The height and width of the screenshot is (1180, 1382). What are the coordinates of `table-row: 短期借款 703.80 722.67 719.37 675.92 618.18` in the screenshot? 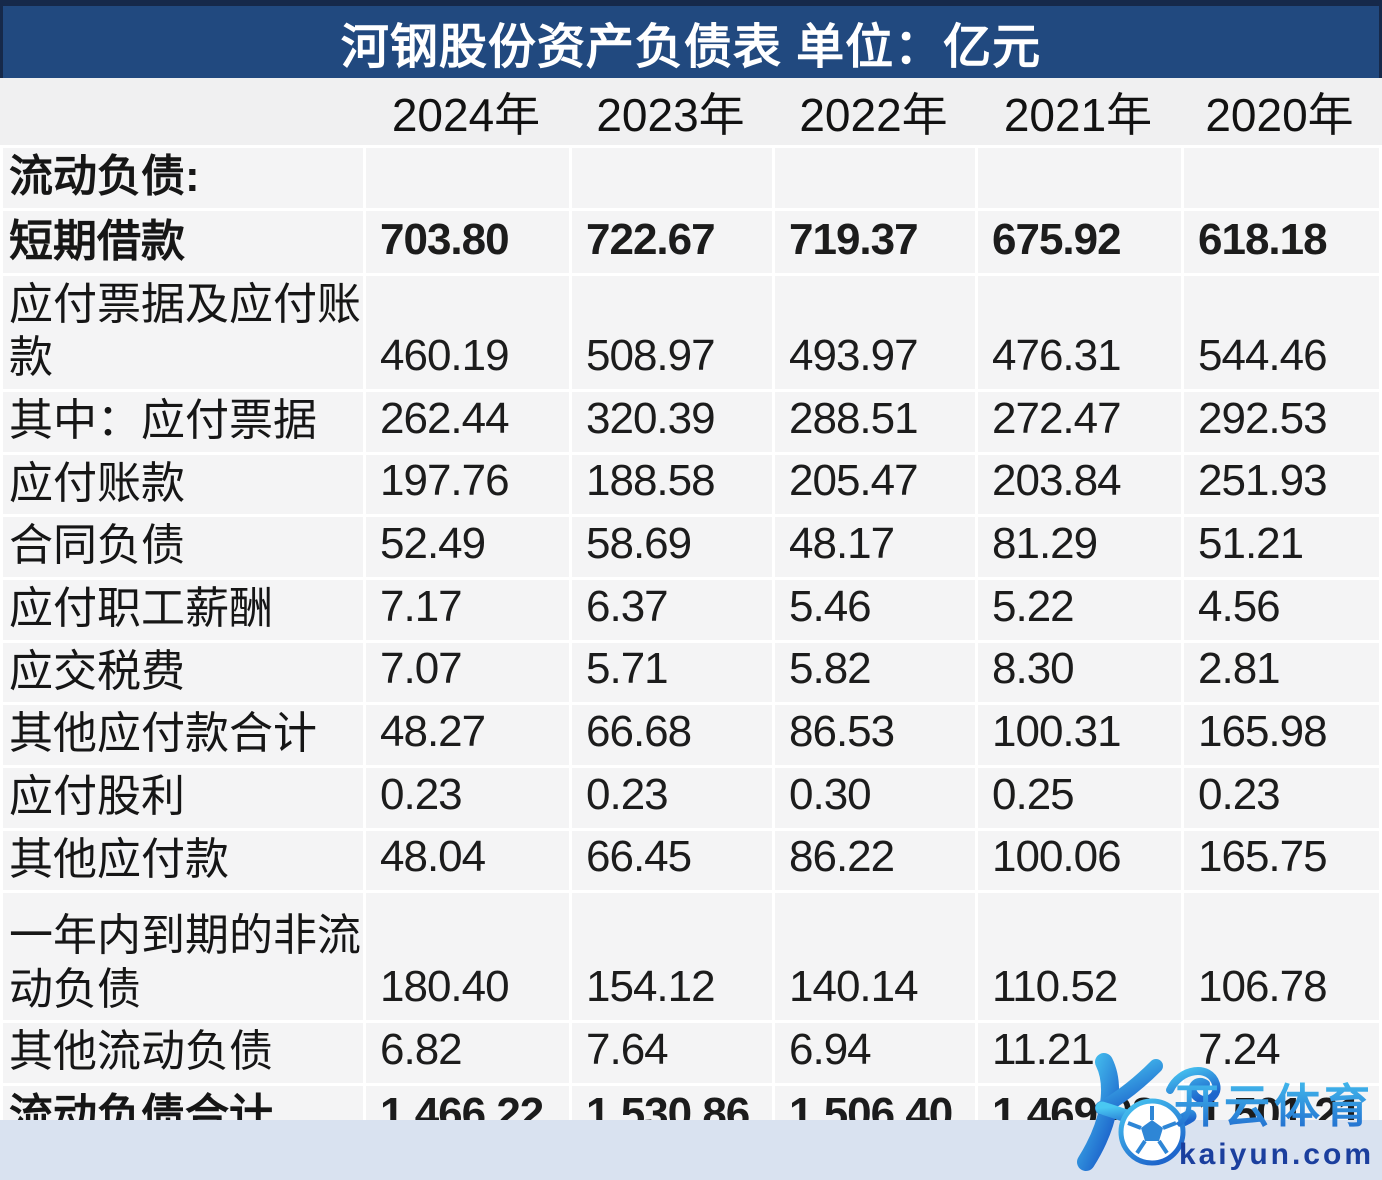 It's located at (691, 241).